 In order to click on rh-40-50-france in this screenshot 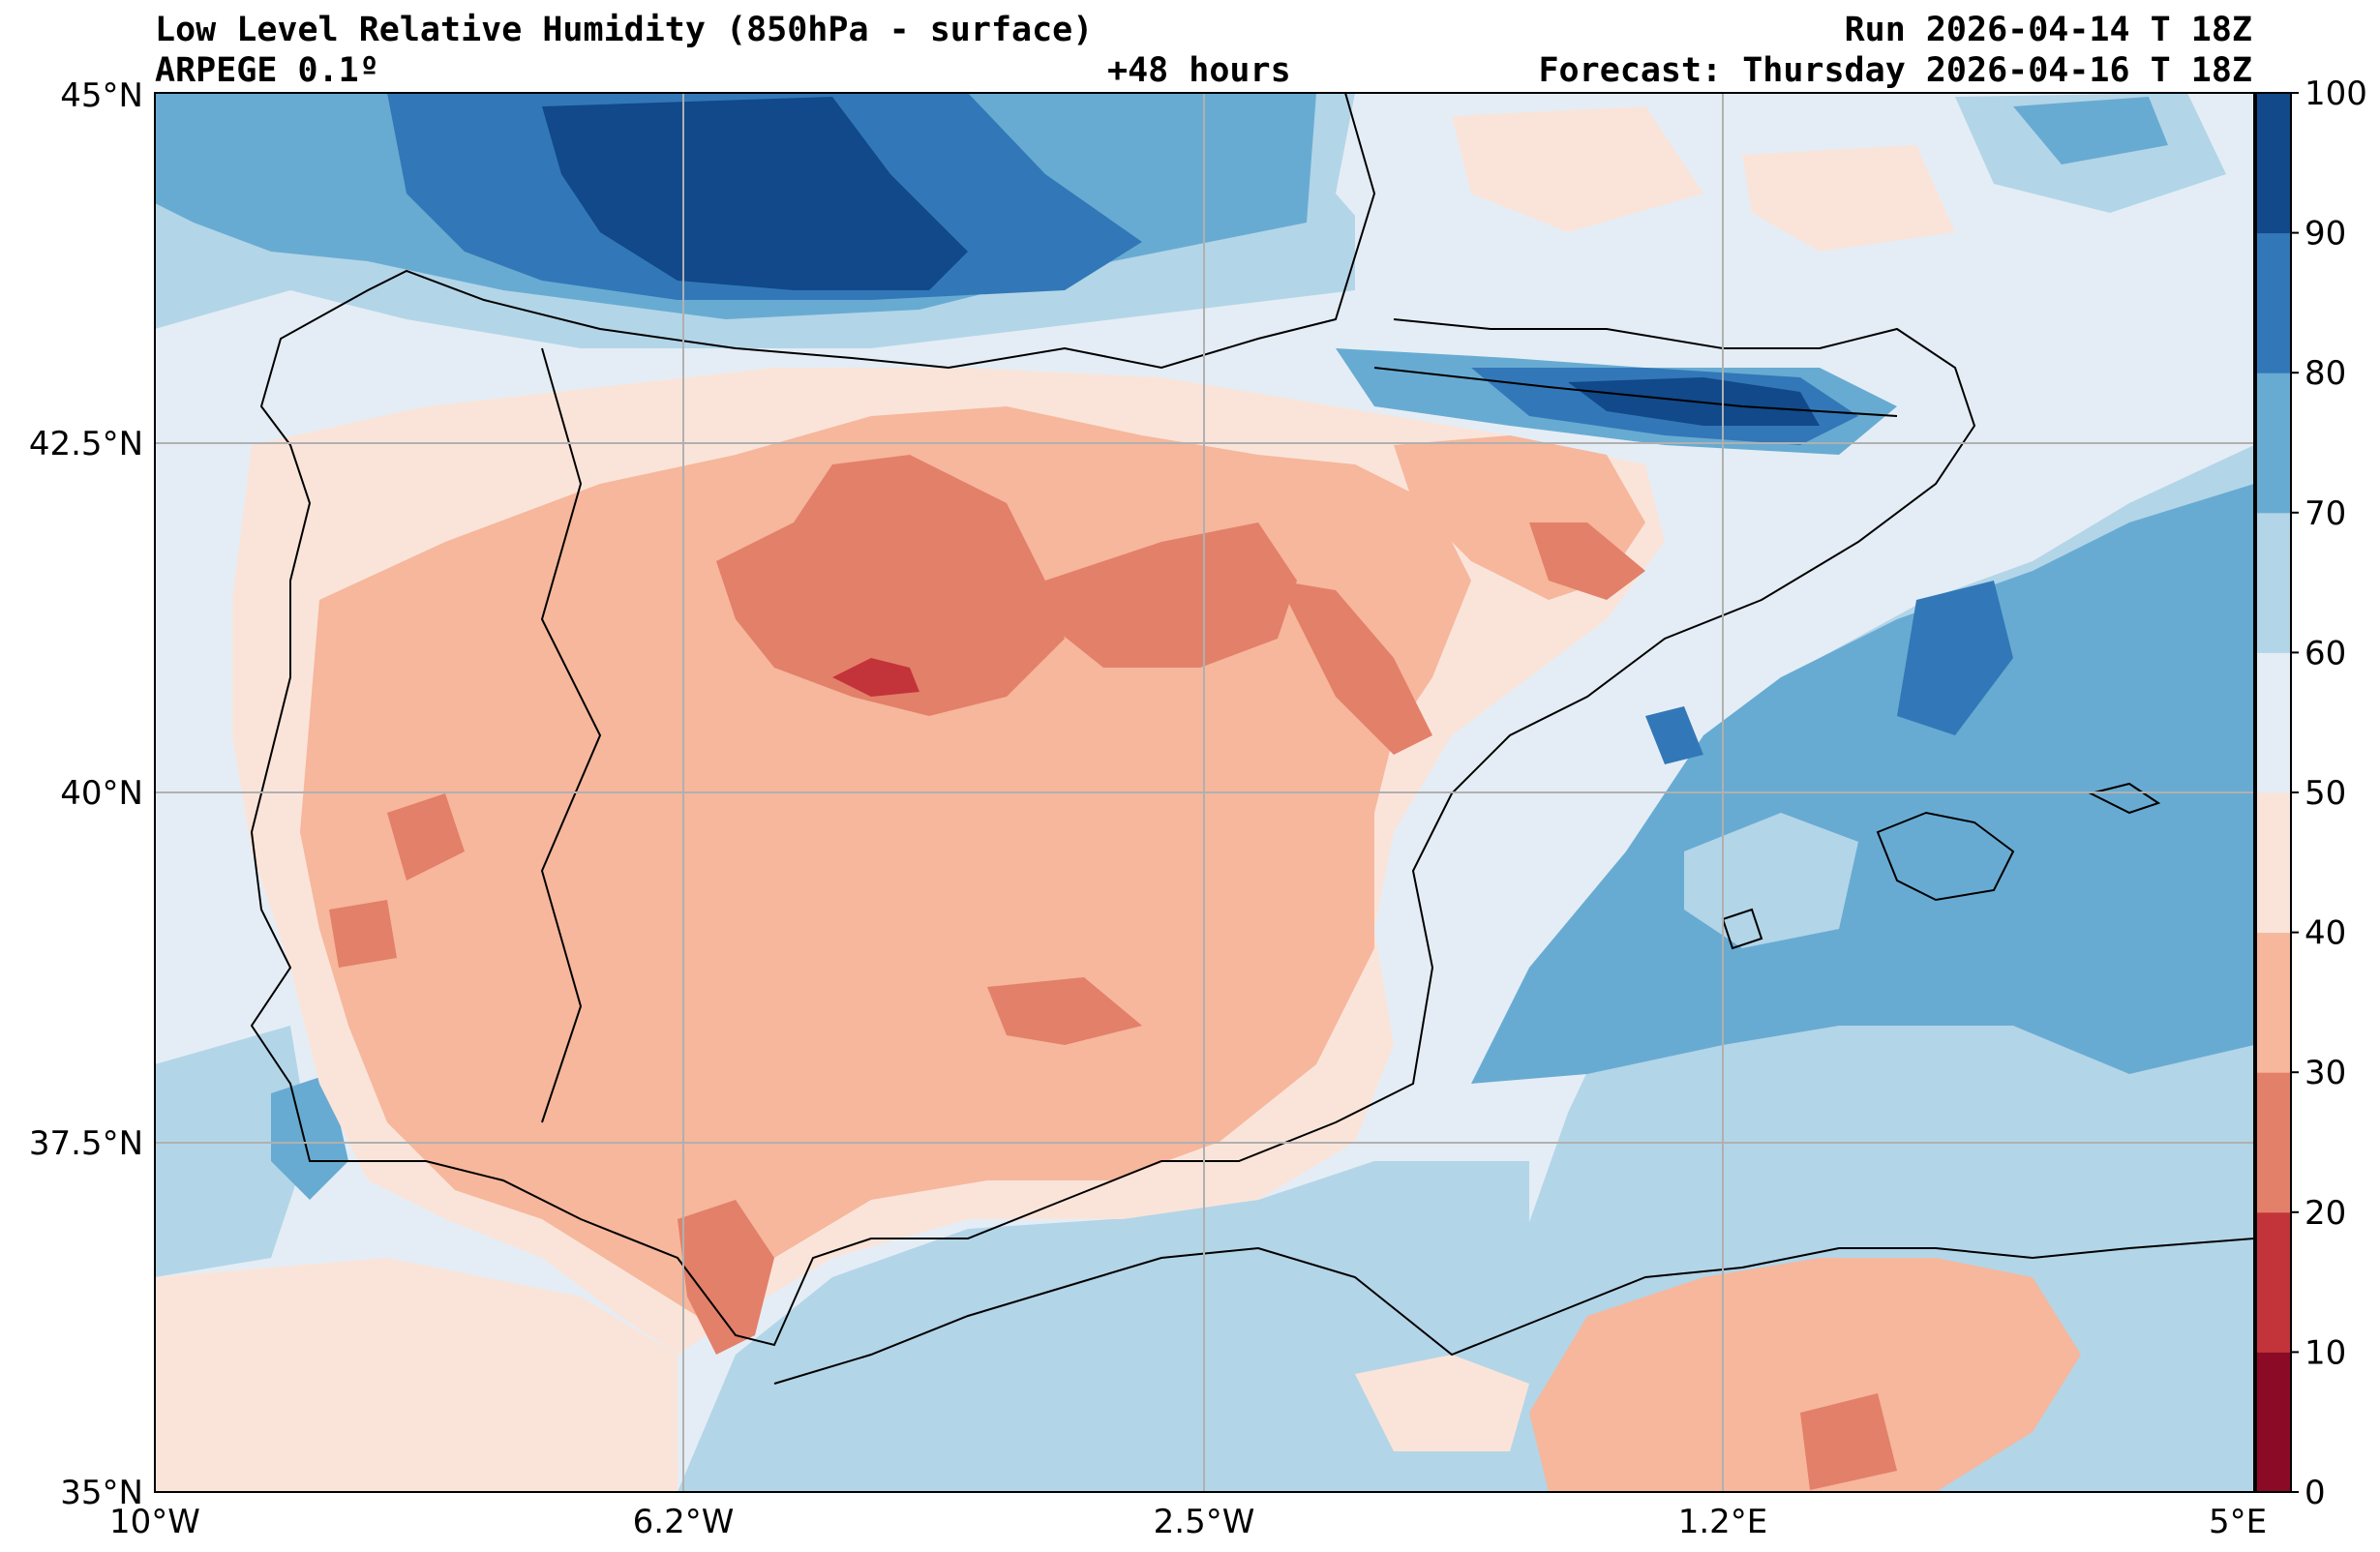, I will do `click(1577, 169)`.